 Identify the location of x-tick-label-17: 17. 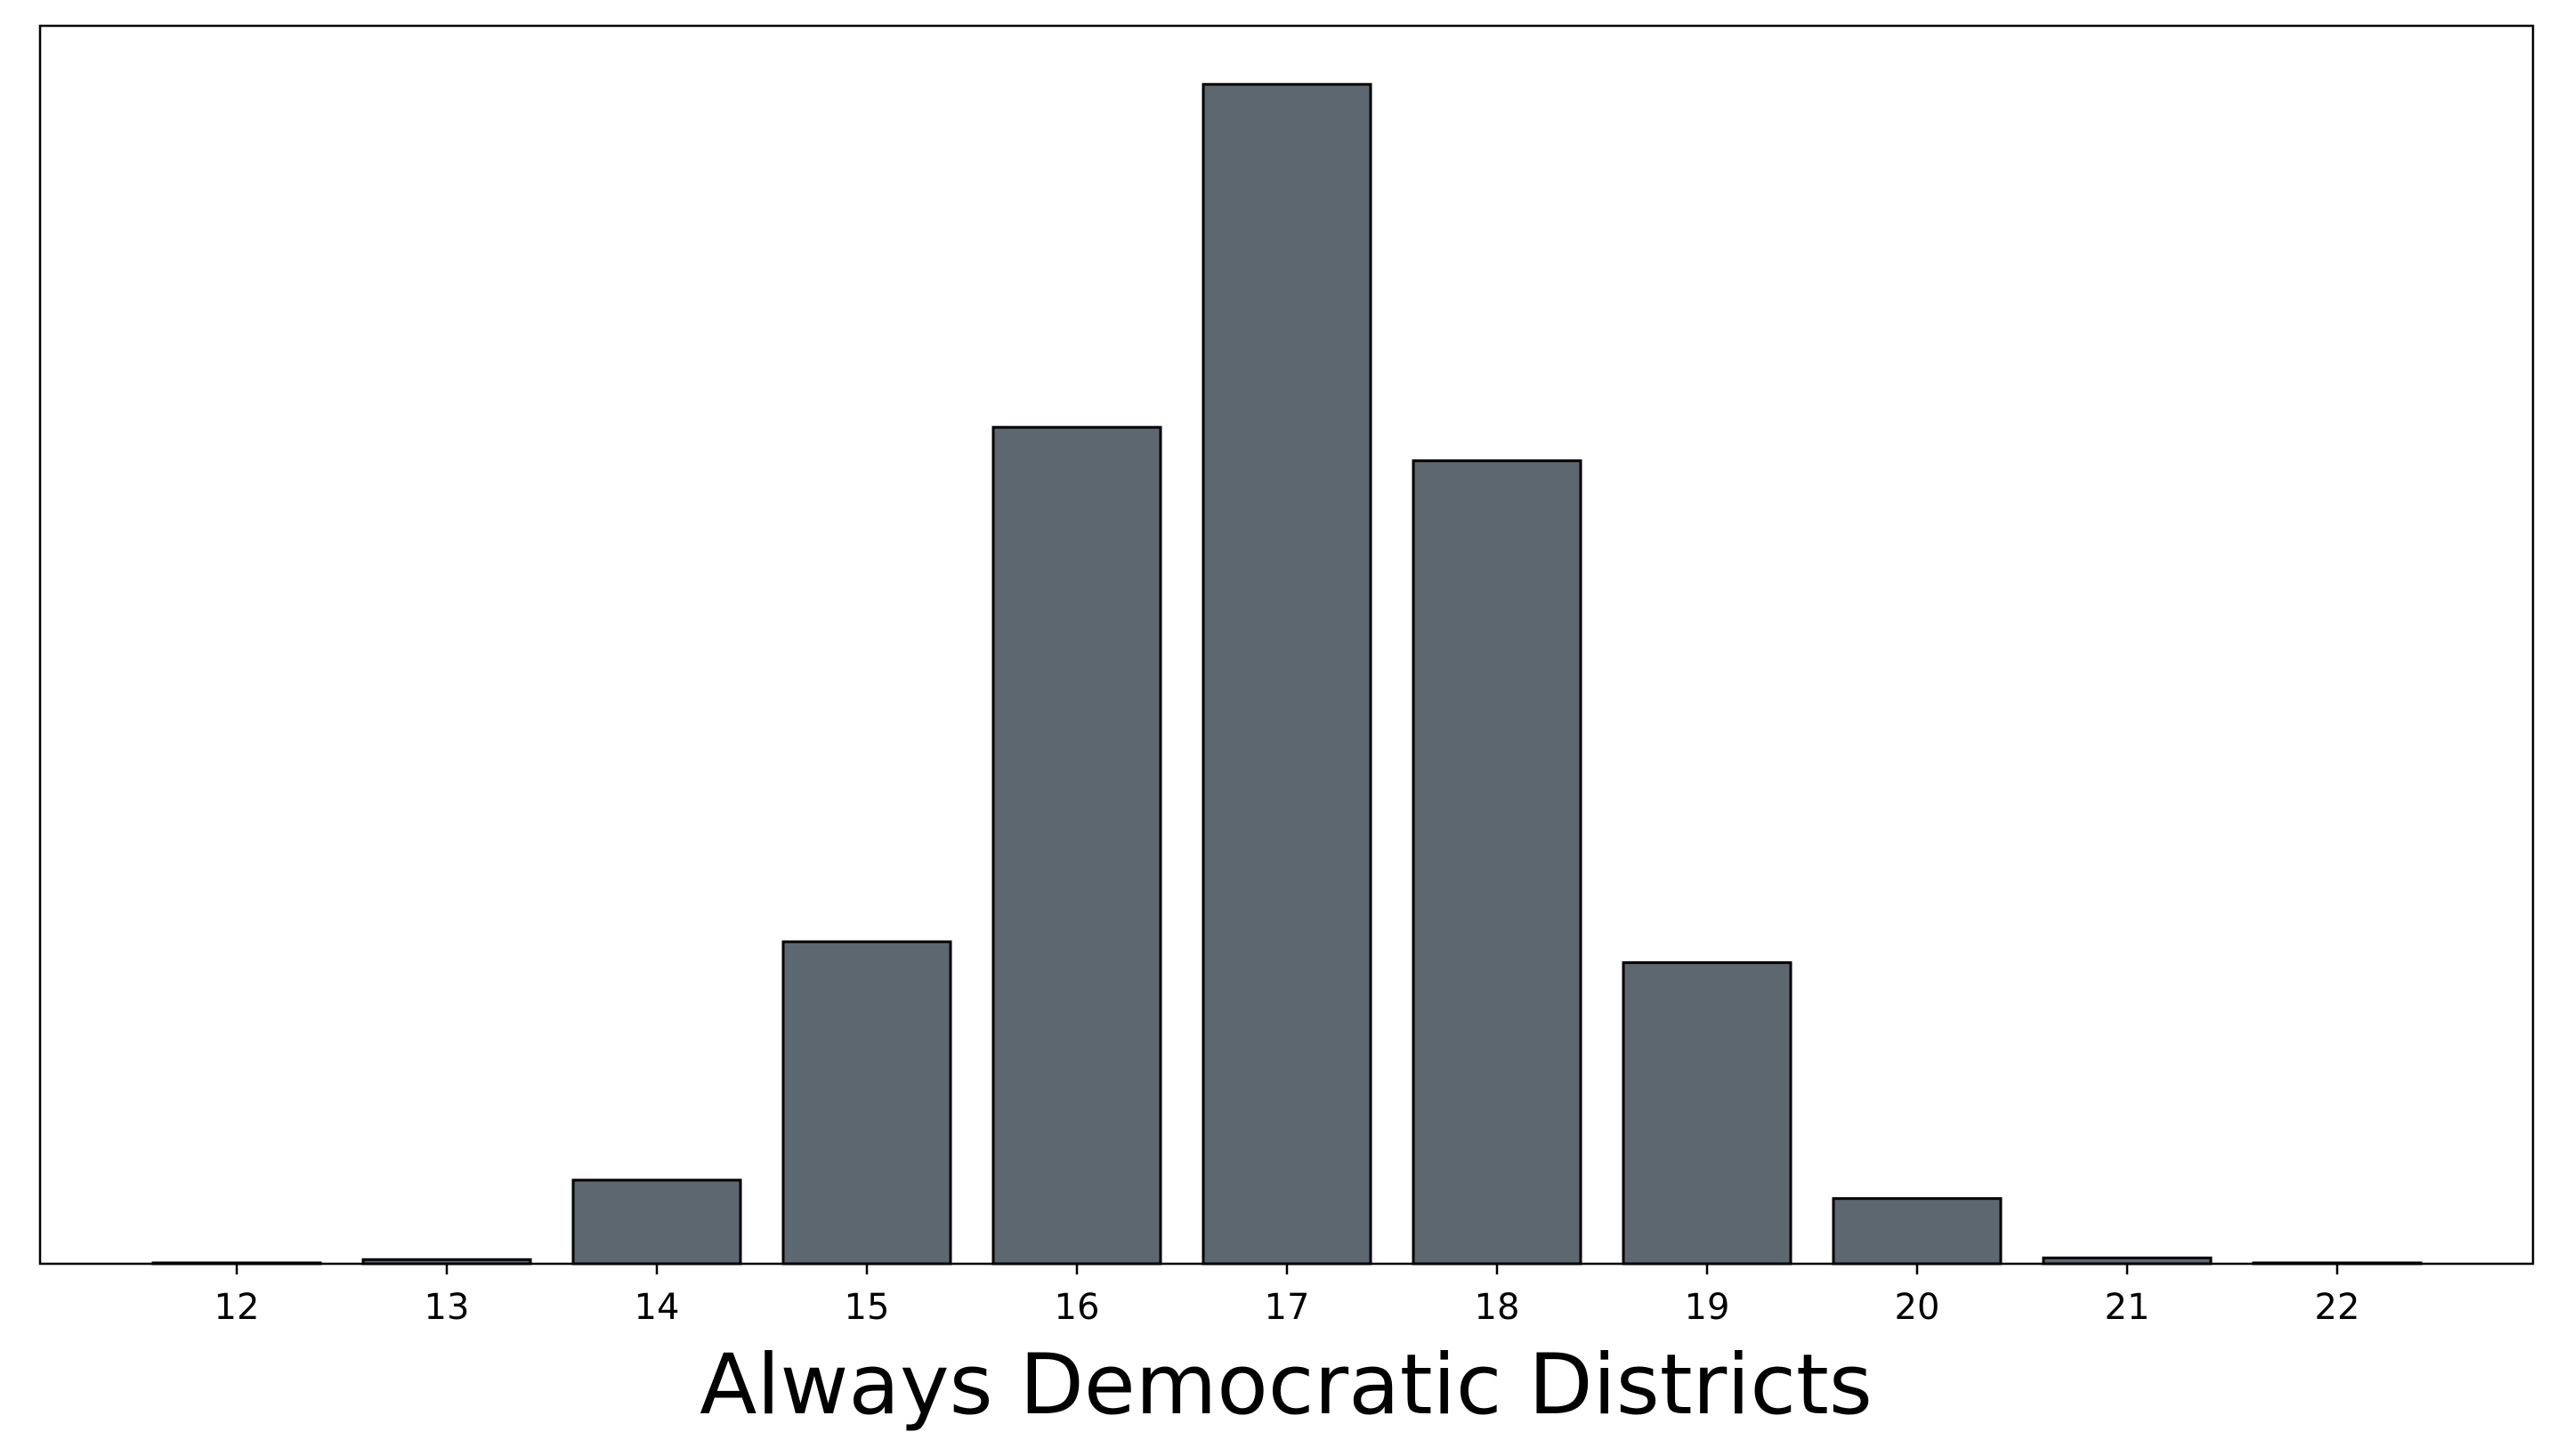
(1288, 1307).